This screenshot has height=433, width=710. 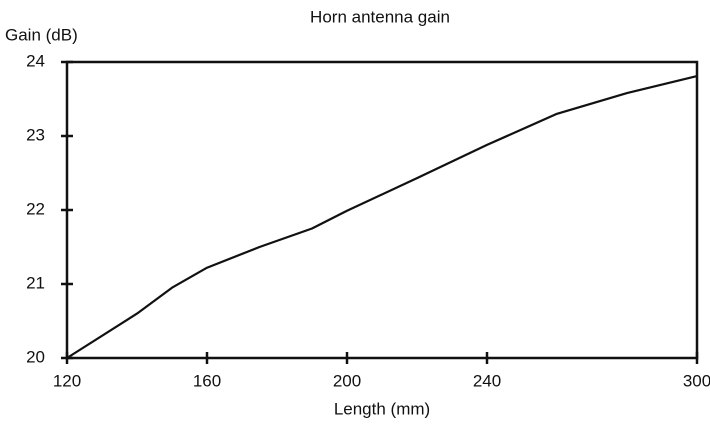 I want to click on x-tick-label: 240, so click(x=487, y=380).